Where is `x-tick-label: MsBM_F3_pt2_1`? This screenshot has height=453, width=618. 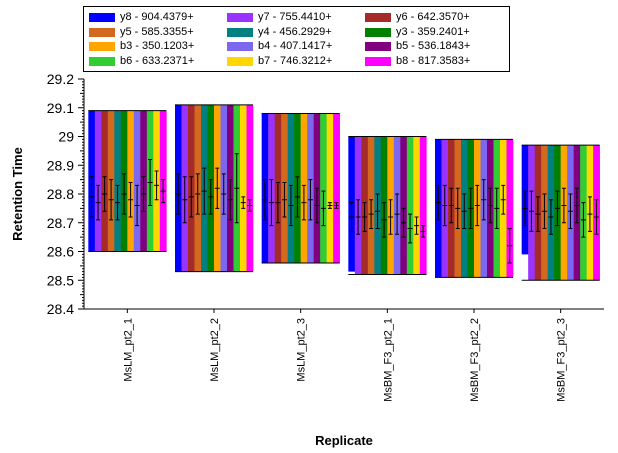
x-tick-label: MsBM_F3_pt2_1 is located at coordinates (388, 360).